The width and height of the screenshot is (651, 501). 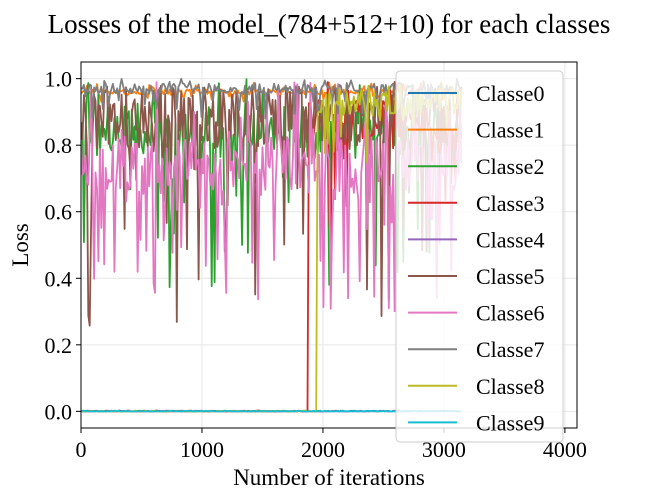 I want to click on legend-label-classe7: Classe7, so click(x=510, y=349).